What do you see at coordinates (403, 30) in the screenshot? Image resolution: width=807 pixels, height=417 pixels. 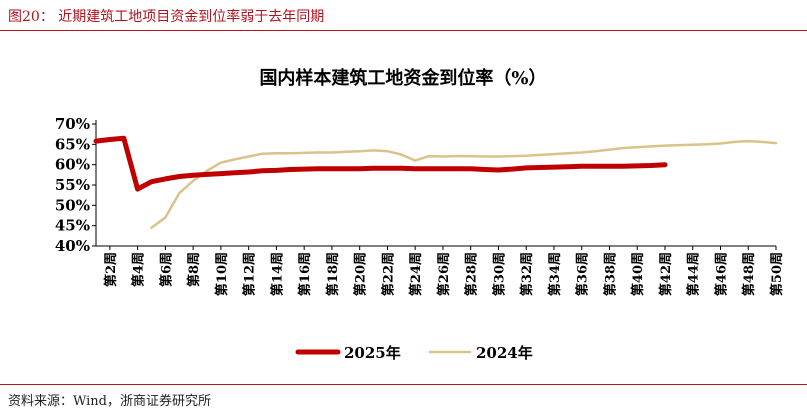 I see `top-divider` at bounding box center [403, 30].